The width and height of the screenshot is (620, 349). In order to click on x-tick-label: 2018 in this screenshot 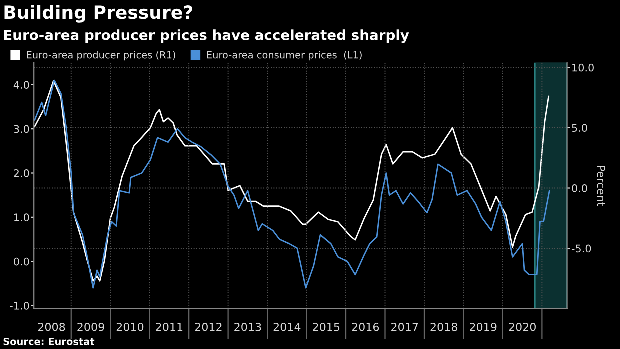, I will do `click(444, 327)`.